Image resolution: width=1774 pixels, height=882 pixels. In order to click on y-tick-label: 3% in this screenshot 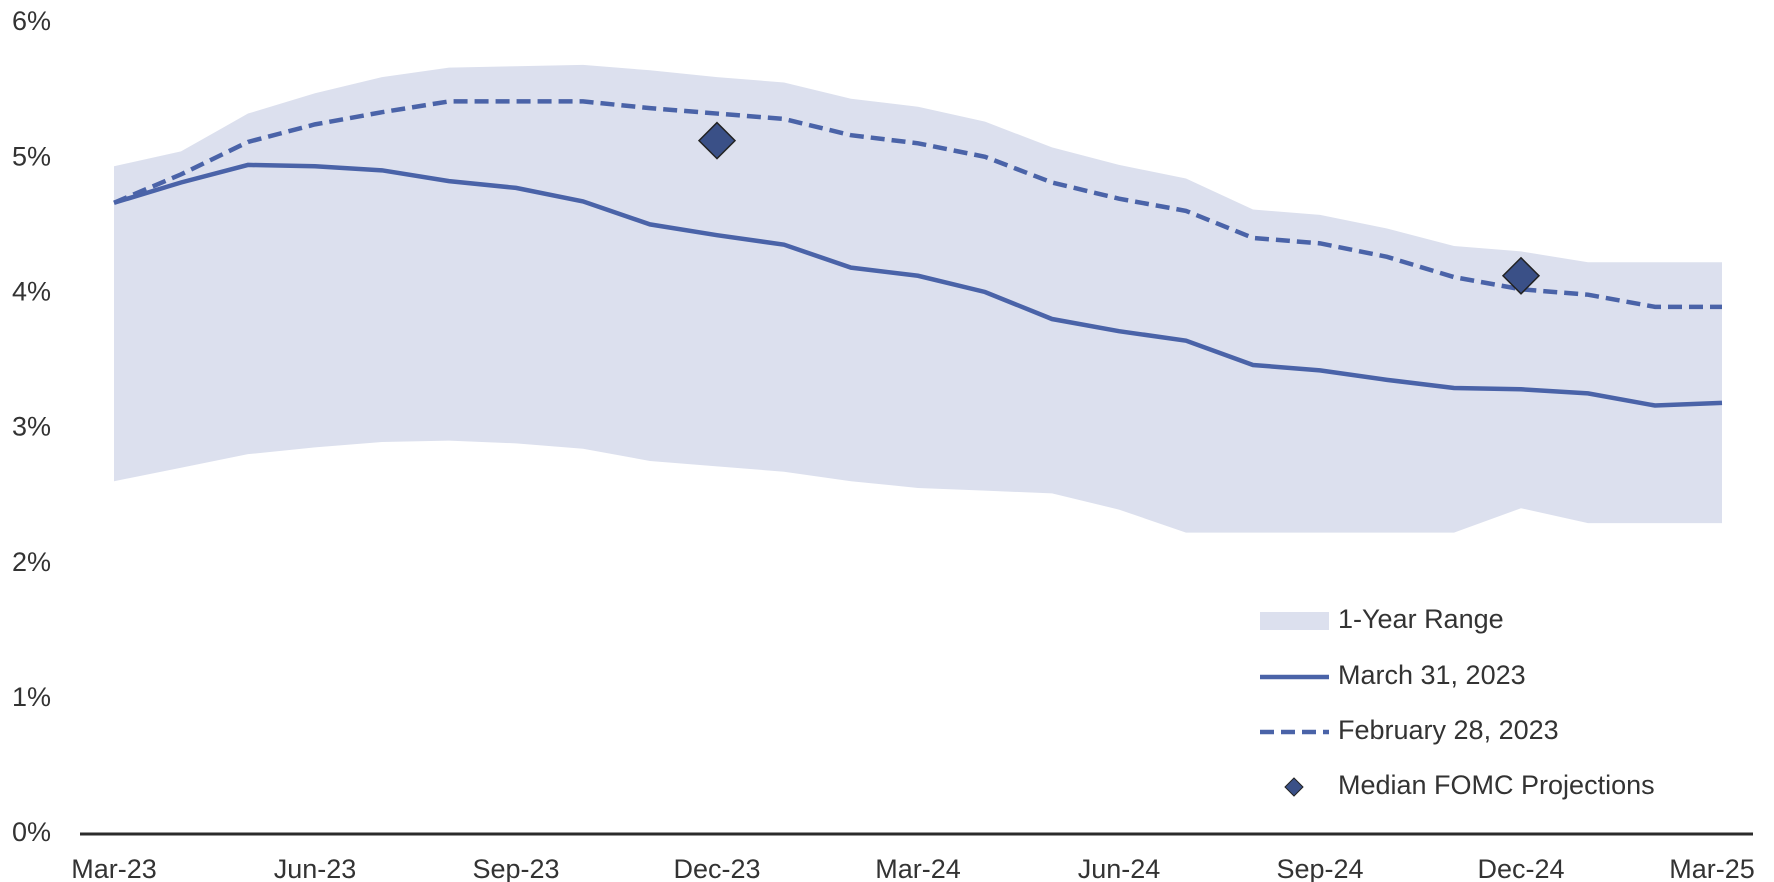, I will do `click(31, 427)`.